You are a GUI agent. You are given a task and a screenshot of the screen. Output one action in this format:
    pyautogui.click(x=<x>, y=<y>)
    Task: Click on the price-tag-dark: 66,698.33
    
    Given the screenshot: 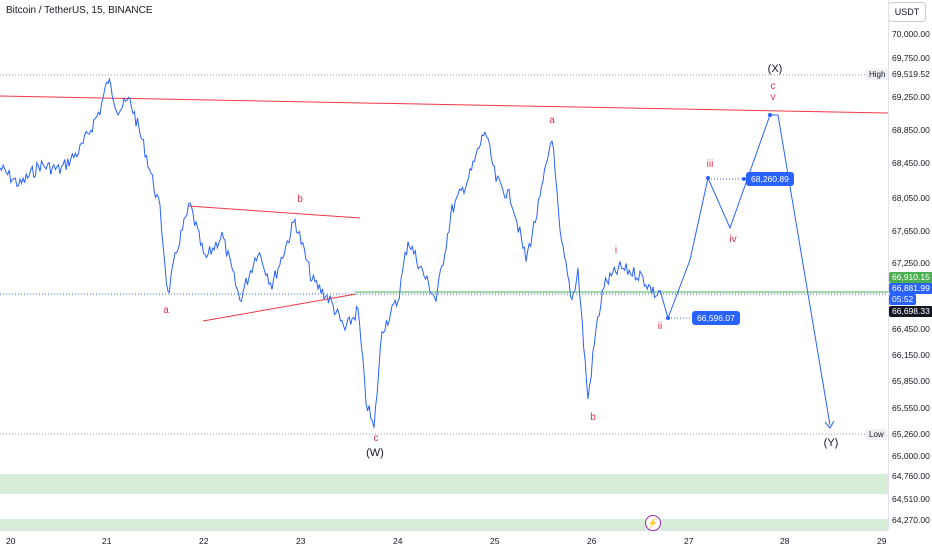 What is the action you would take?
    pyautogui.click(x=910, y=311)
    